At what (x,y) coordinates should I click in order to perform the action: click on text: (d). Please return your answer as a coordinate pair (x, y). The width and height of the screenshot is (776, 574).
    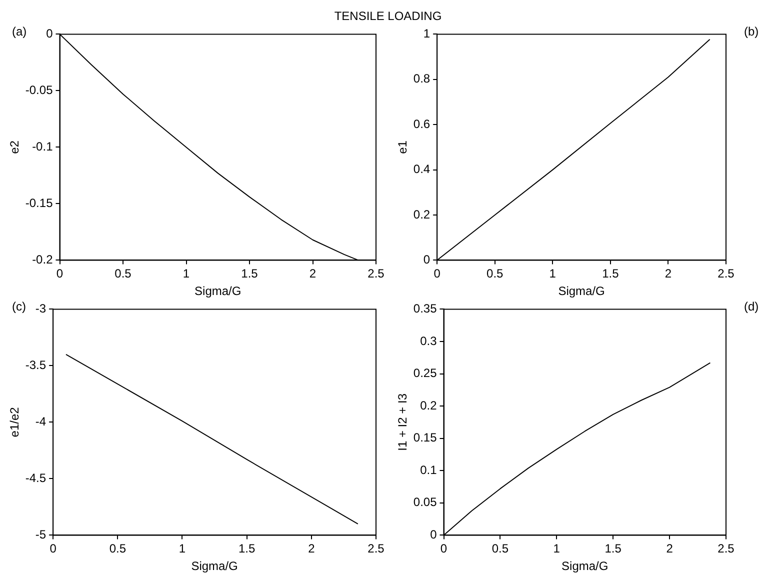
    Looking at the image, I should click on (751, 306).